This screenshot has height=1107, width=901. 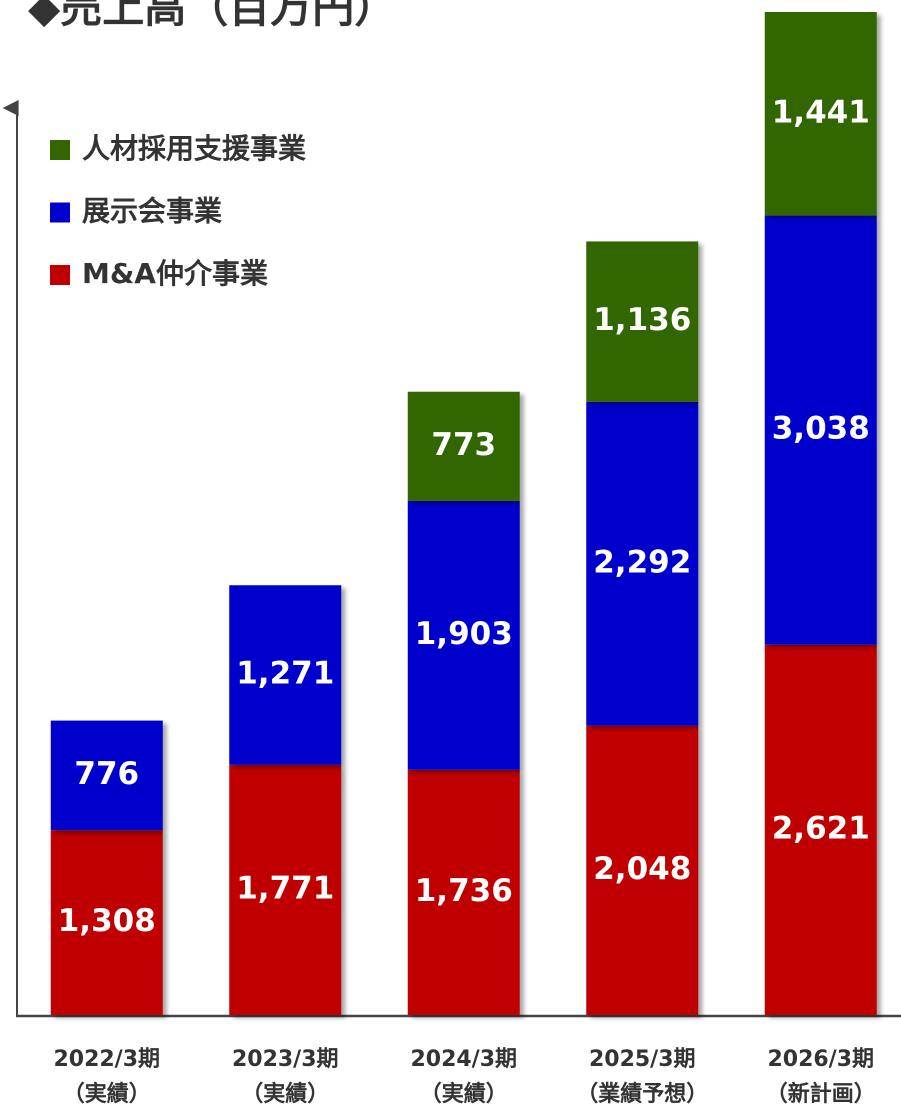 I want to click on x-tick-label: 2025/3期, so click(x=642, y=1059).